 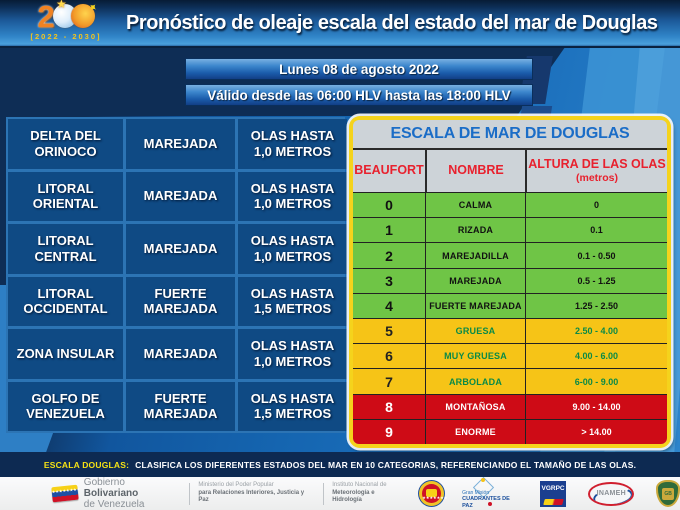 What do you see at coordinates (66, 490) in the screenshot?
I see `flag-stars: ★★★★★★★★` at bounding box center [66, 490].